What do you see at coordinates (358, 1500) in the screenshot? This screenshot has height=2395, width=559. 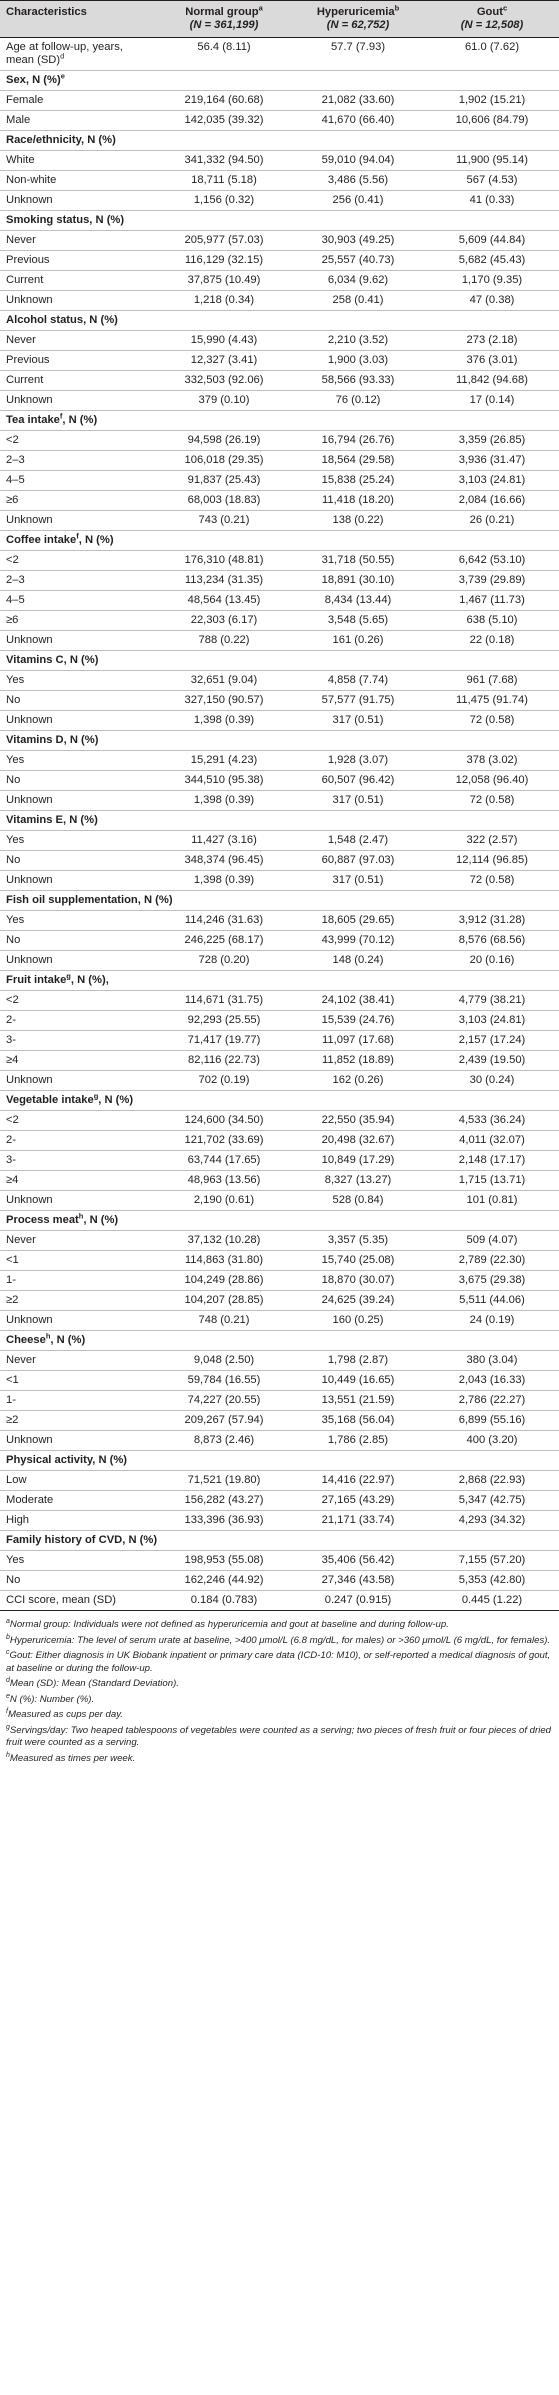 I see `cell-hyperuricemia: 27,165 (43.29)` at bounding box center [358, 1500].